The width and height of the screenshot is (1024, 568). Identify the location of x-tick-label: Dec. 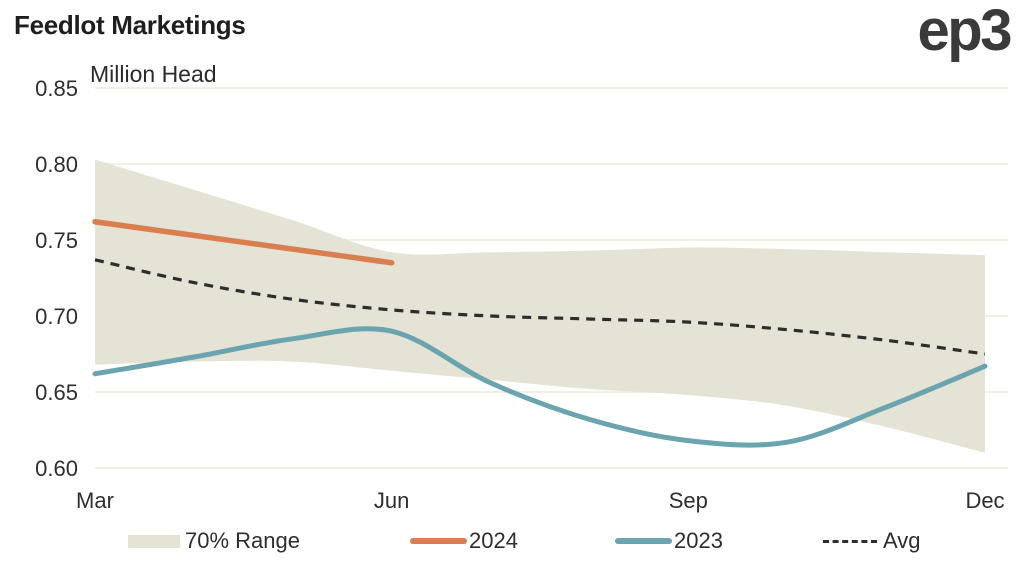
(984, 500).